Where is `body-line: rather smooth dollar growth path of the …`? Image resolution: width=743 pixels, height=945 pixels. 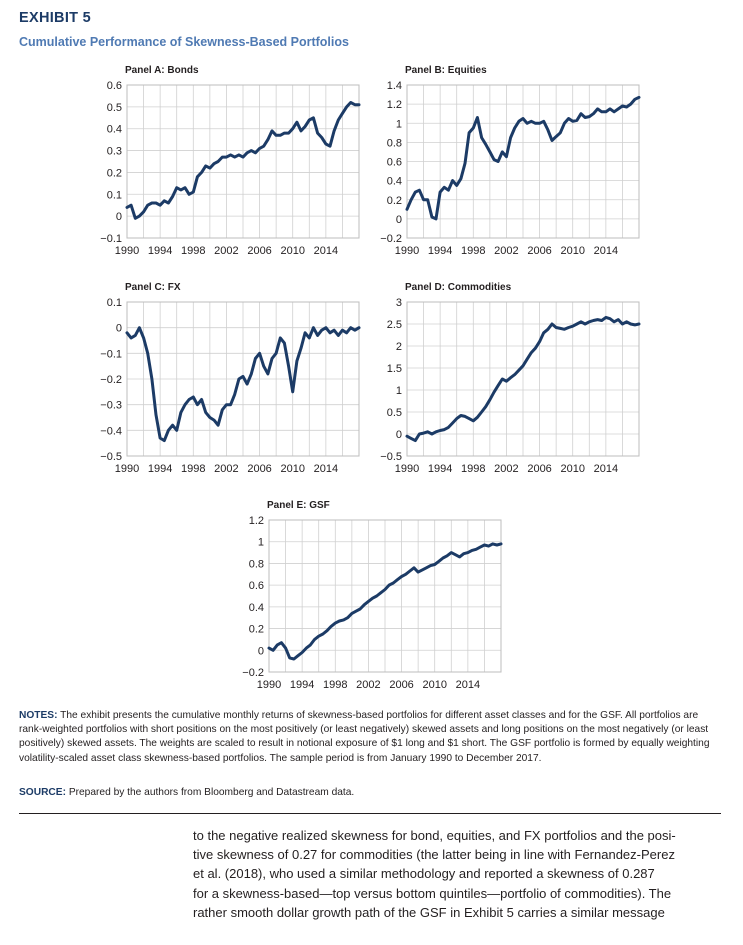
body-line: rather smooth dollar growth path of the … is located at coordinates (457, 912).